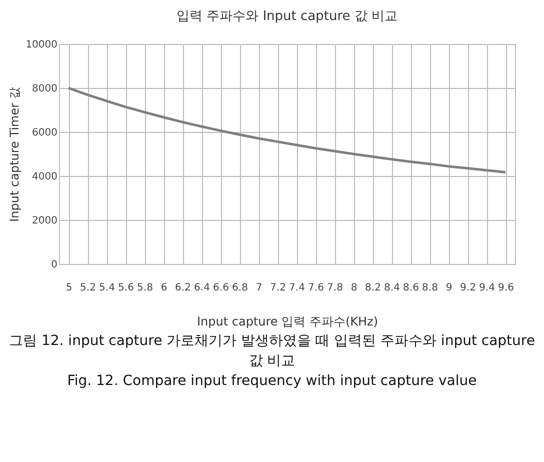 This screenshot has width=544, height=462. I want to click on x-tick-label: 6, so click(164, 288).